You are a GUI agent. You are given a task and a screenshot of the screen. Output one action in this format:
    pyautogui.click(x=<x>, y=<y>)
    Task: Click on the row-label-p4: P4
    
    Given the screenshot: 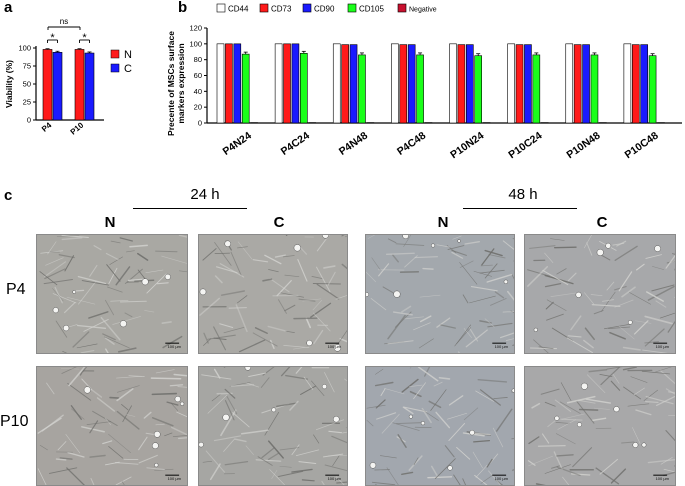 What is the action you would take?
    pyautogui.click(x=16, y=290)
    